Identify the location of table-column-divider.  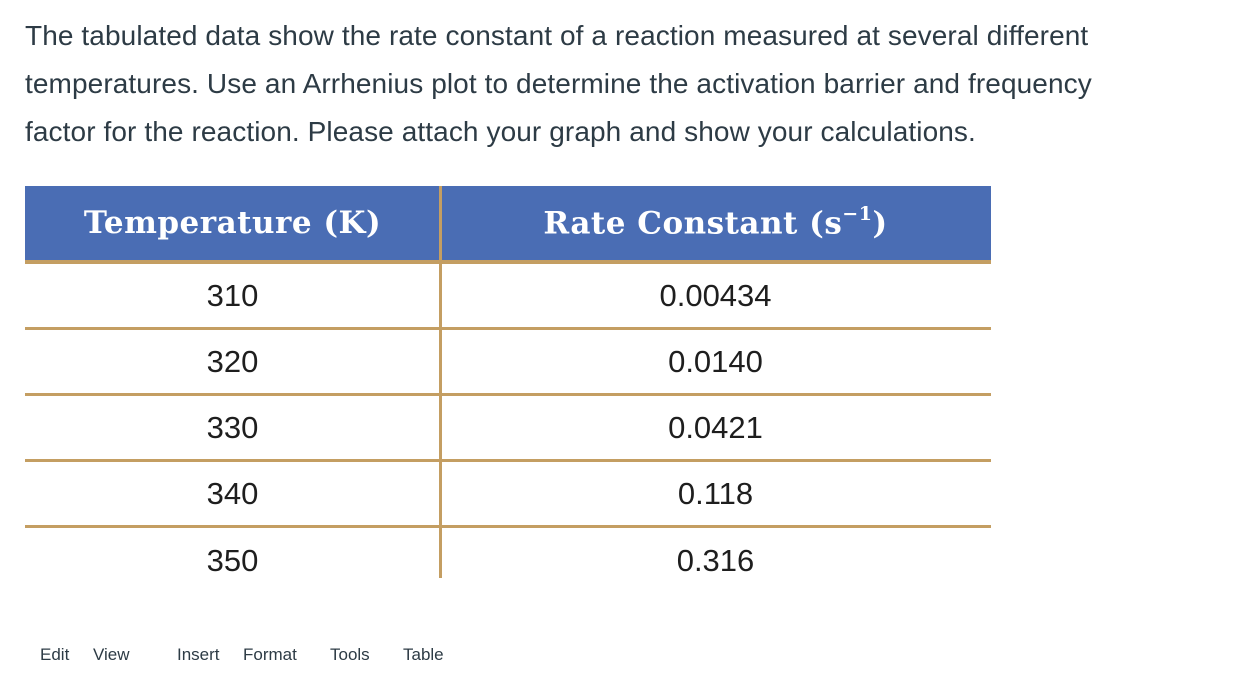
(440, 382).